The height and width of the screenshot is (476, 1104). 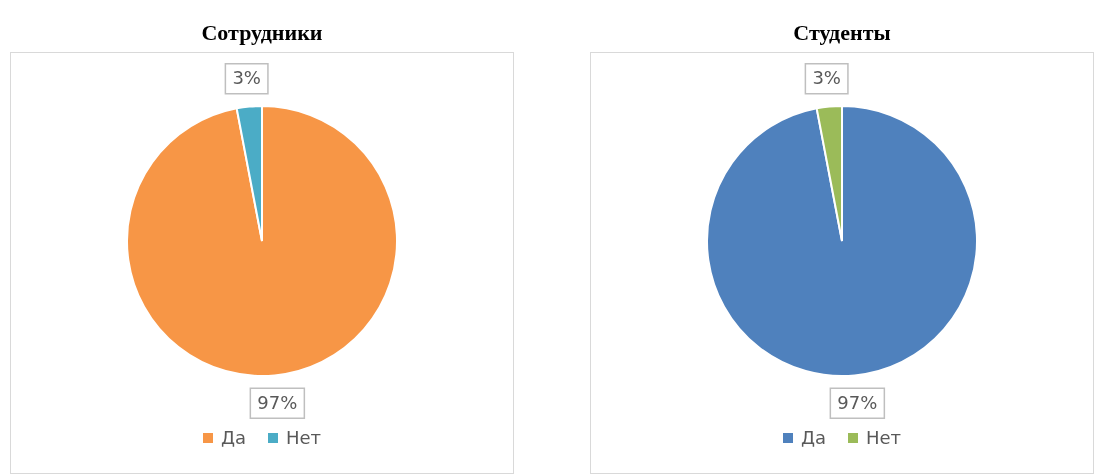 I want to click on chart-title: Сотрудники, so click(x=262, y=33).